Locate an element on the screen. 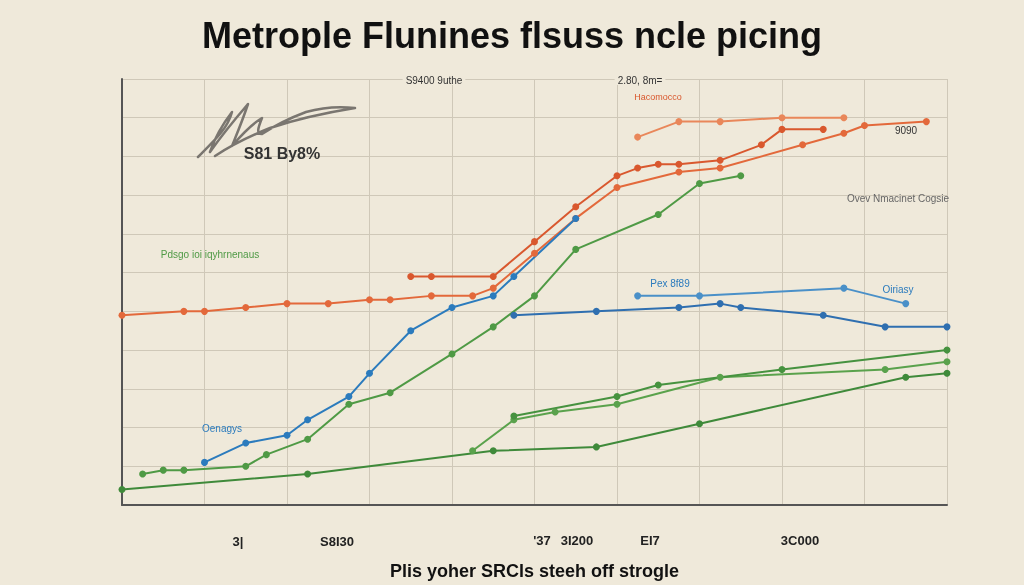  annotation: Oiriasy is located at coordinates (898, 289).